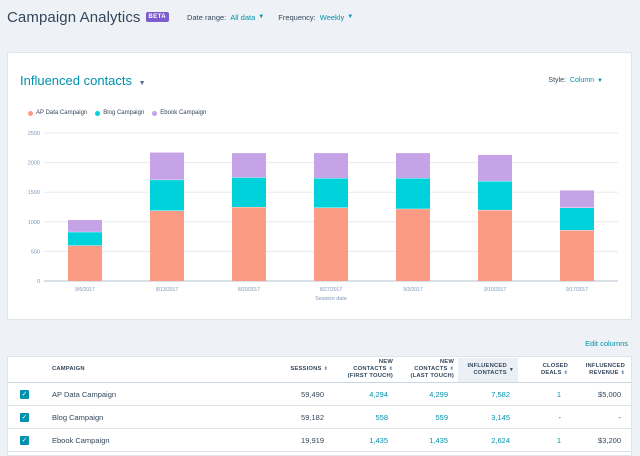 The width and height of the screenshot is (640, 456). Describe the element at coordinates (35, 252) in the screenshot. I see `y-tick-label: 500` at that location.